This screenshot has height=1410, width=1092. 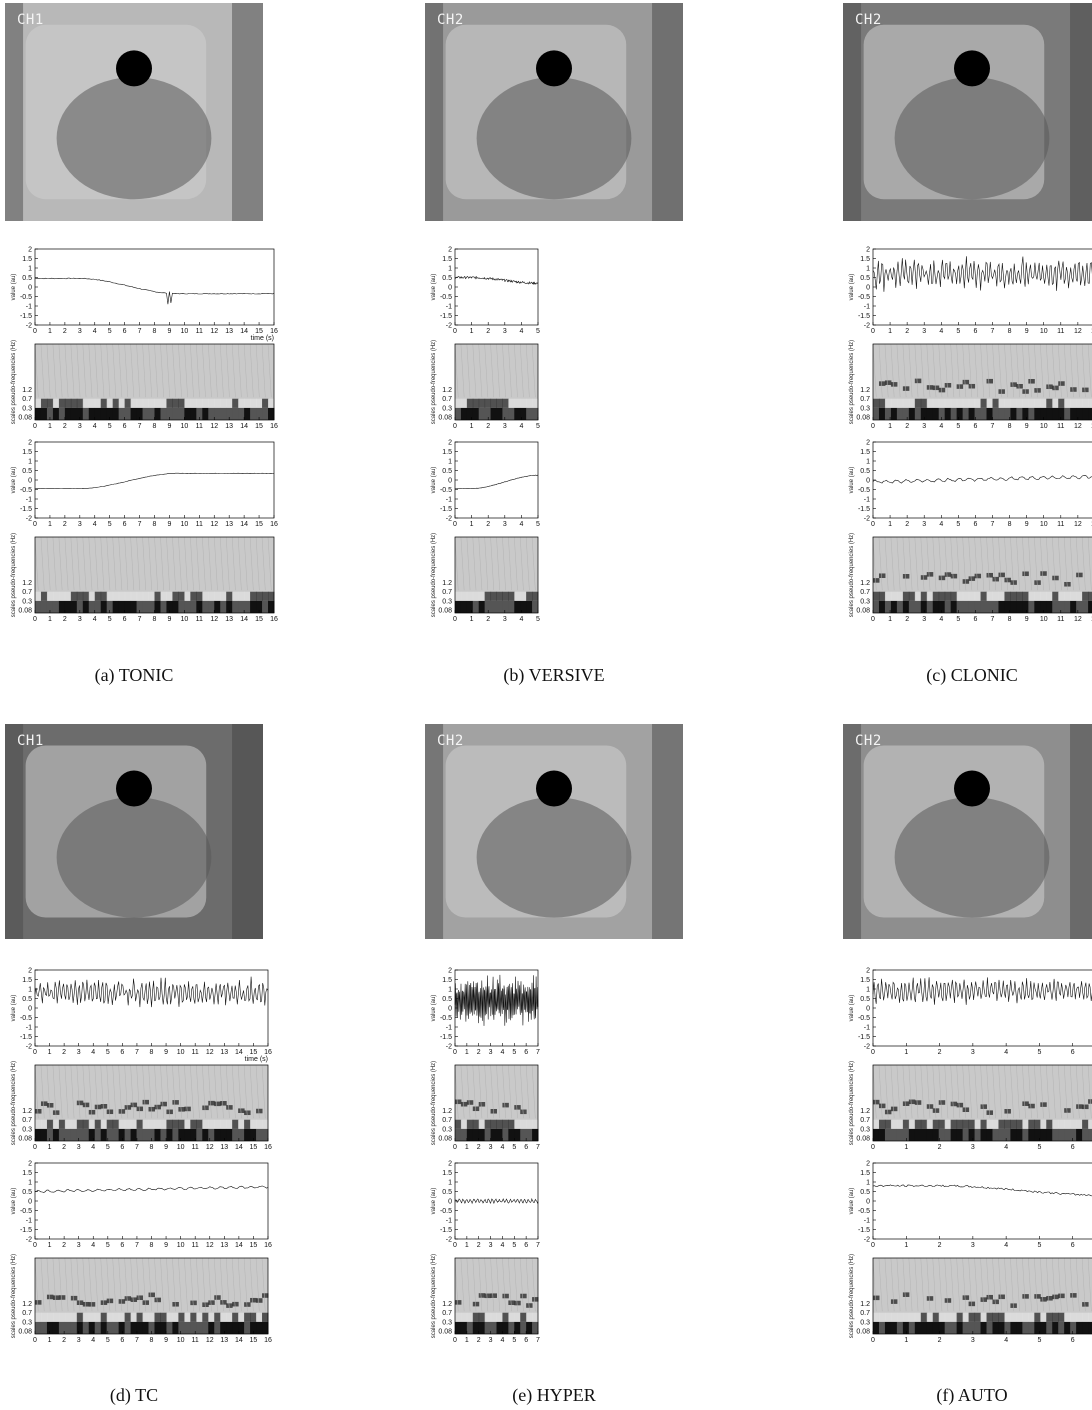 I want to click on face-mask, so click(x=554, y=68).